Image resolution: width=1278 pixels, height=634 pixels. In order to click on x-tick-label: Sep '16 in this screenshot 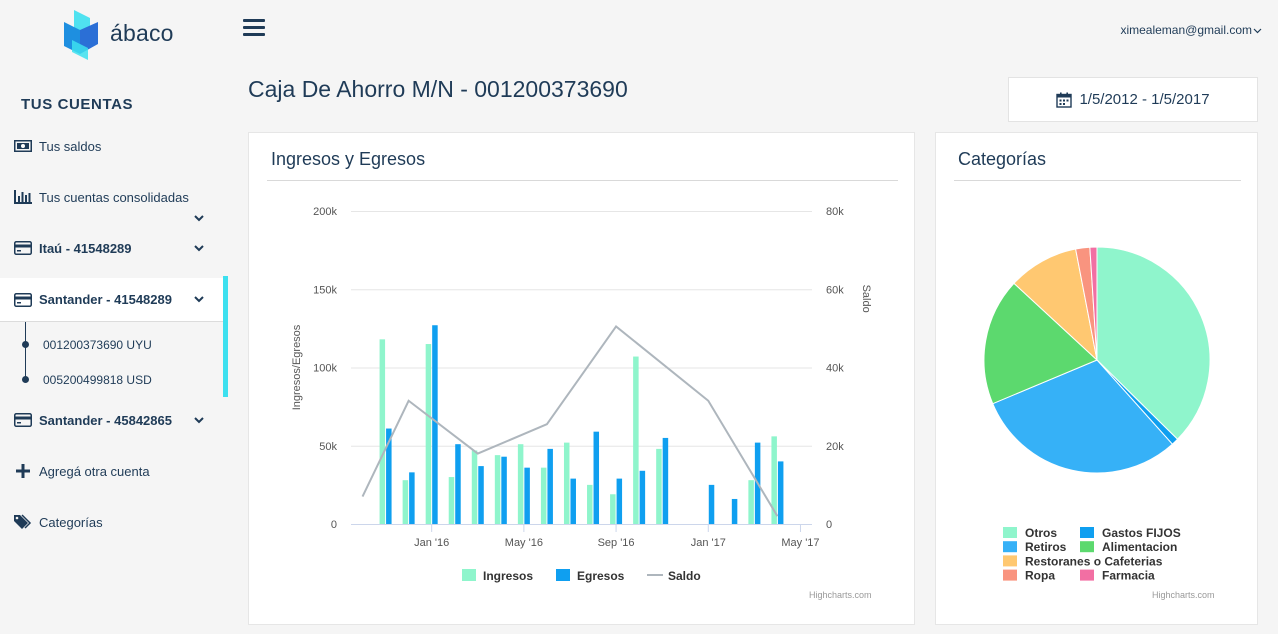, I will do `click(616, 543)`.